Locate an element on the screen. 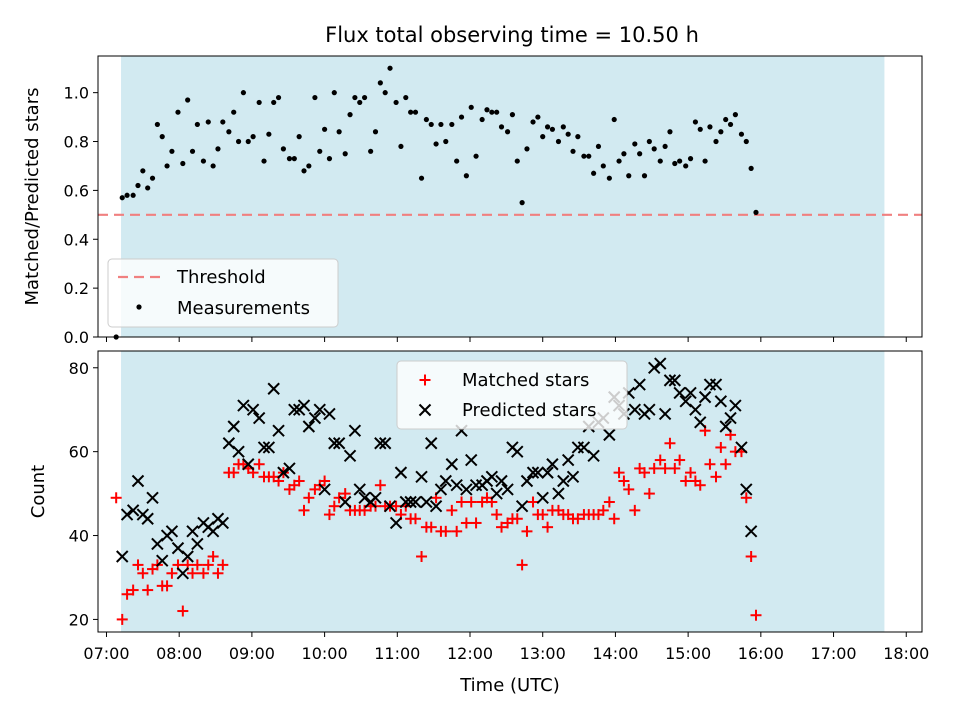  legend-predicted-swatch is located at coordinates (425, 410).